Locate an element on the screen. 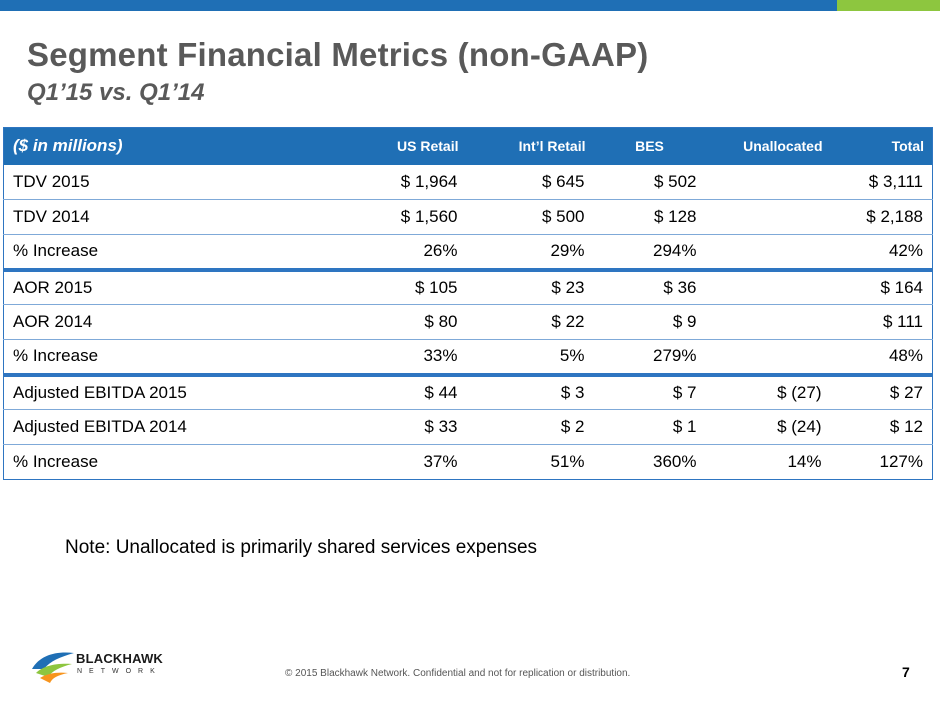 The image size is (940, 705). page-number: 7 is located at coordinates (906, 672).